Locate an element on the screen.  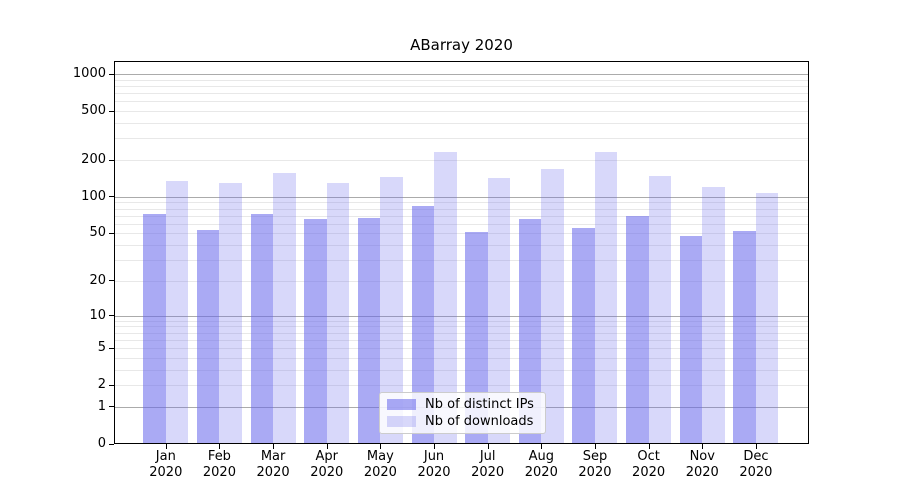
x-tick-label: Sep 2020 is located at coordinates (595, 464).